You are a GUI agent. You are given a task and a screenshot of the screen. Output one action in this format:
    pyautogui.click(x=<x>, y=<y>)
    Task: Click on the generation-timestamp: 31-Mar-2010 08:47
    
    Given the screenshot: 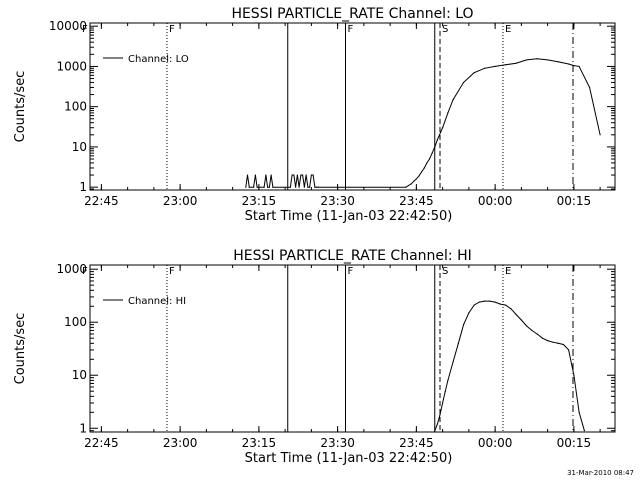 What is the action you would take?
    pyautogui.click(x=600, y=473)
    